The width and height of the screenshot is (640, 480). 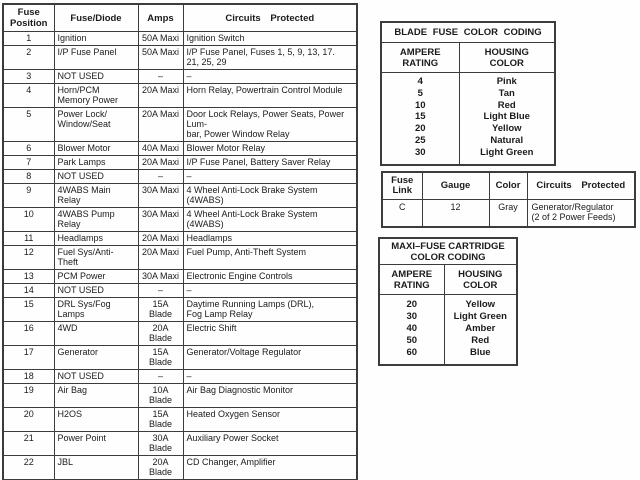 I want to click on amps-cell: 30A Blade, so click(x=160, y=443).